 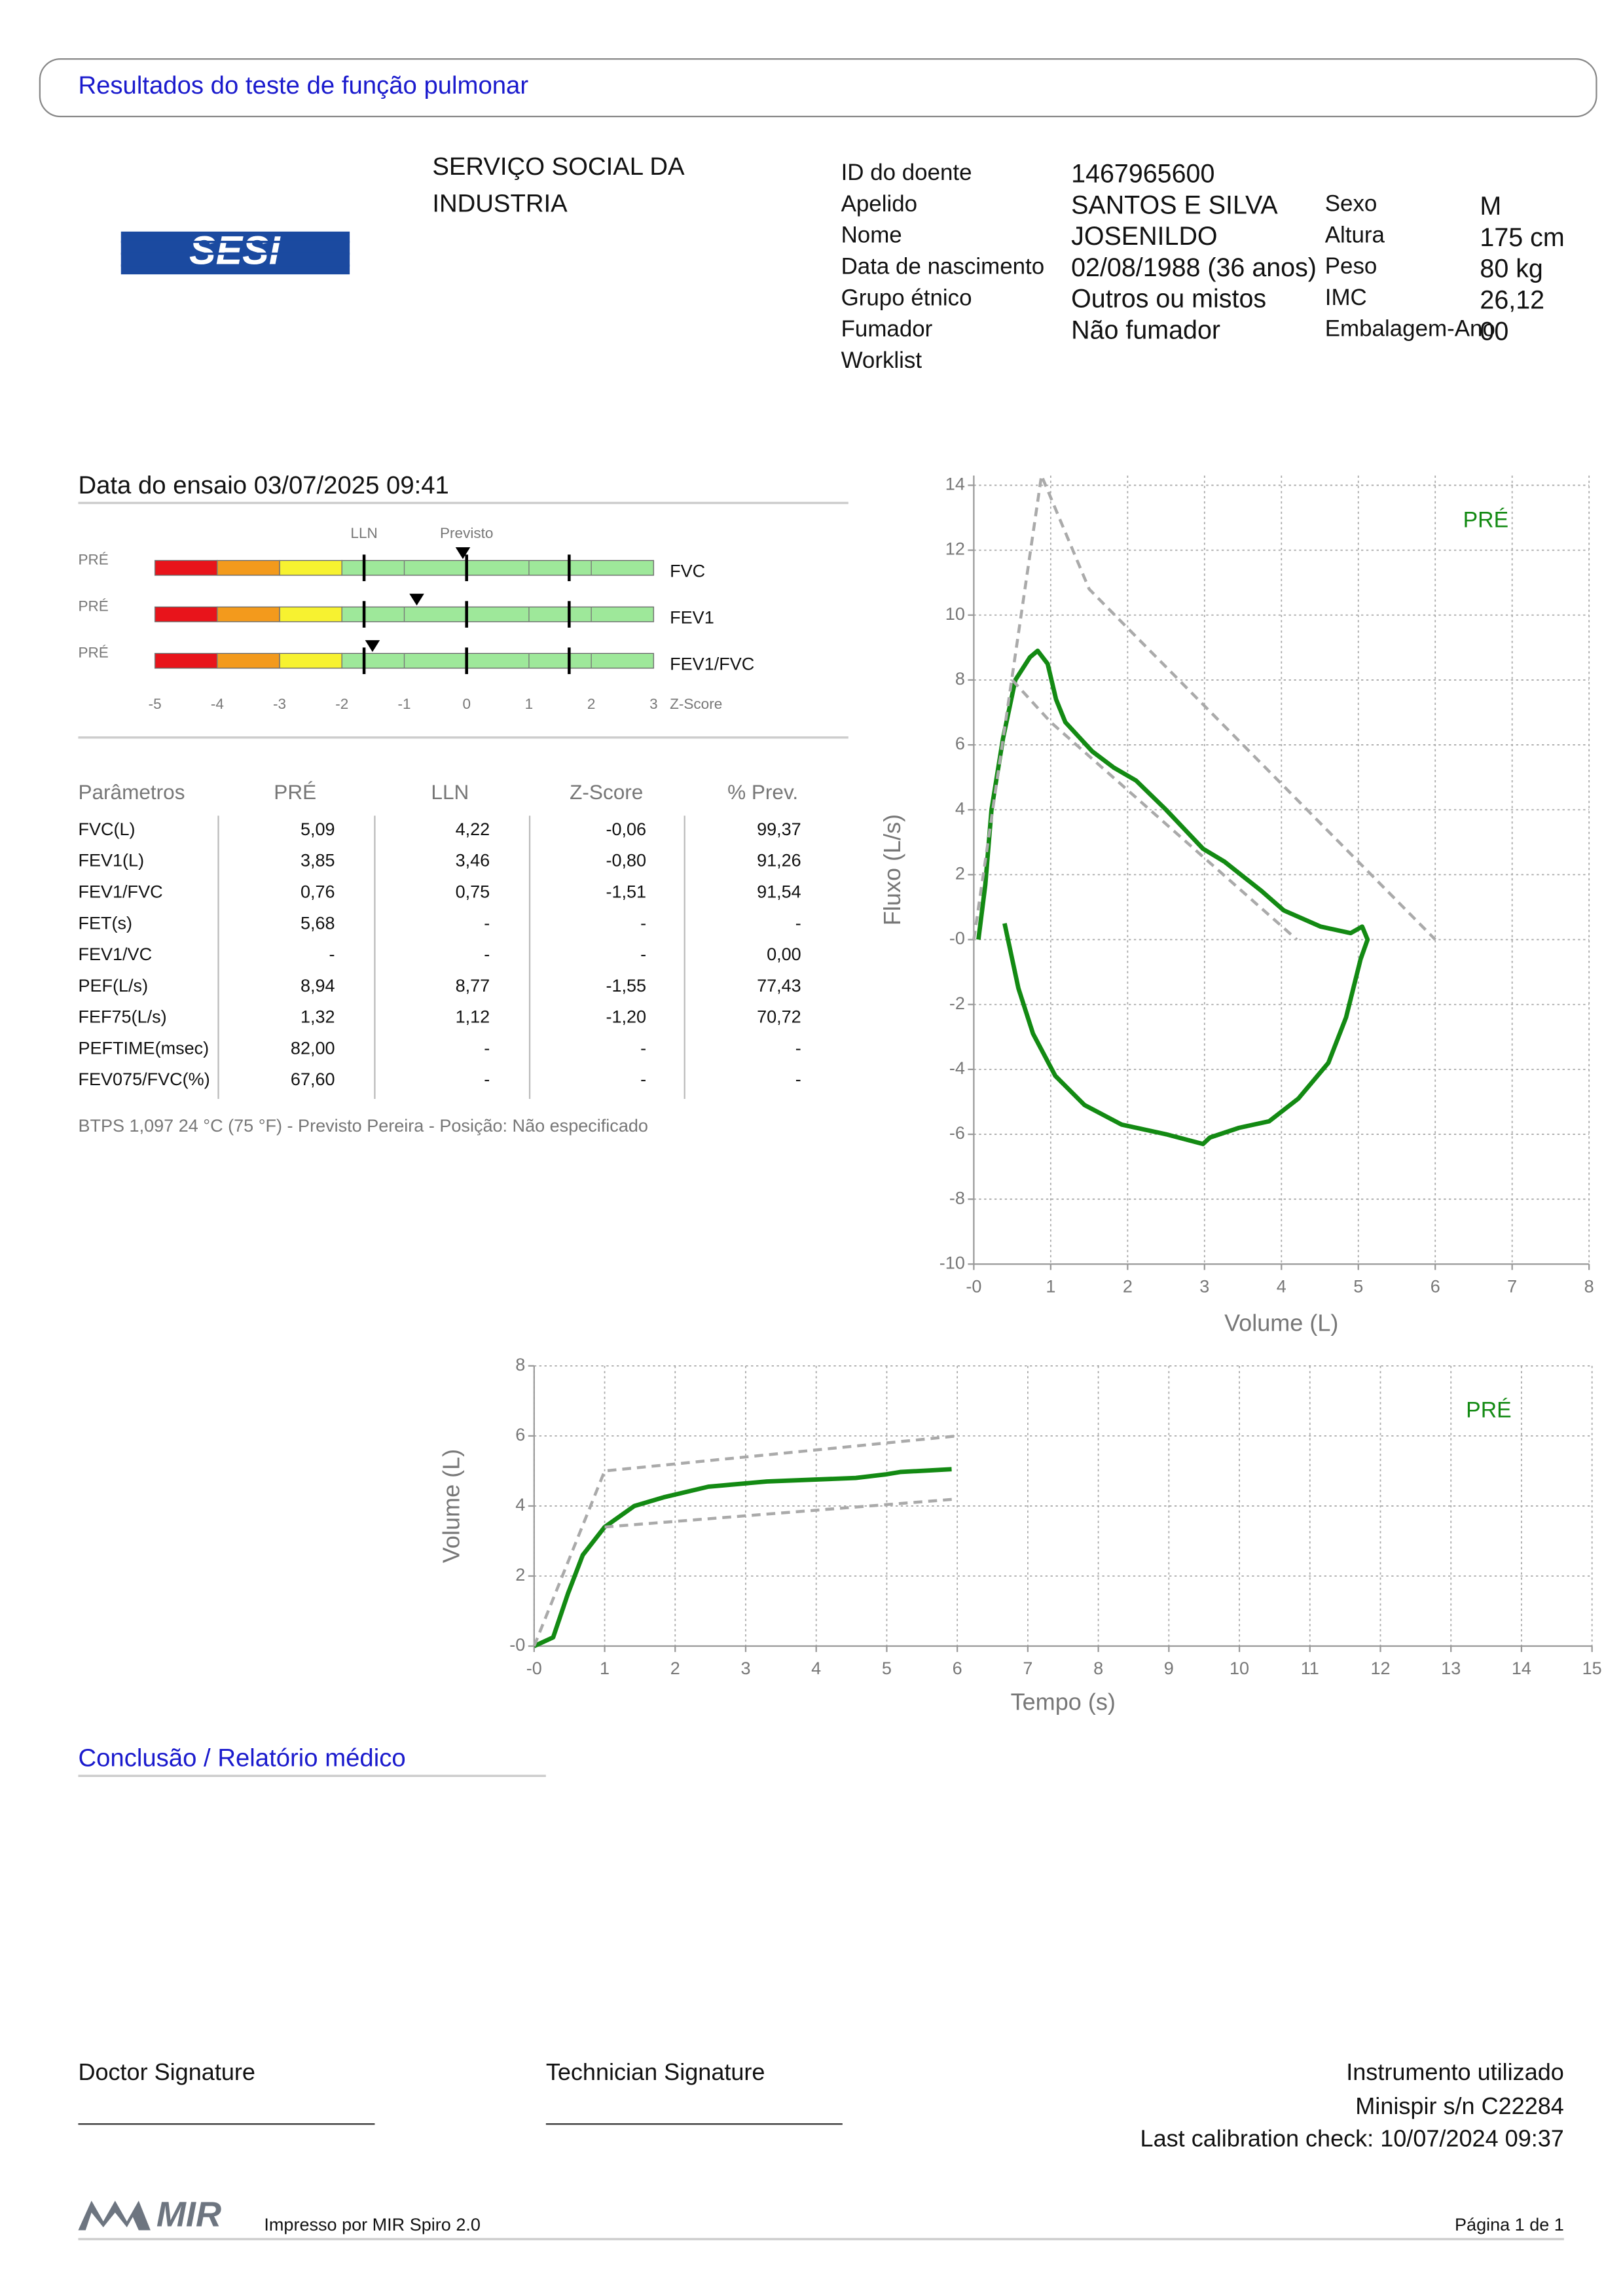 What do you see at coordinates (1410, 329) in the screenshot?
I see `field-label: Embalagem-Ano` at bounding box center [1410, 329].